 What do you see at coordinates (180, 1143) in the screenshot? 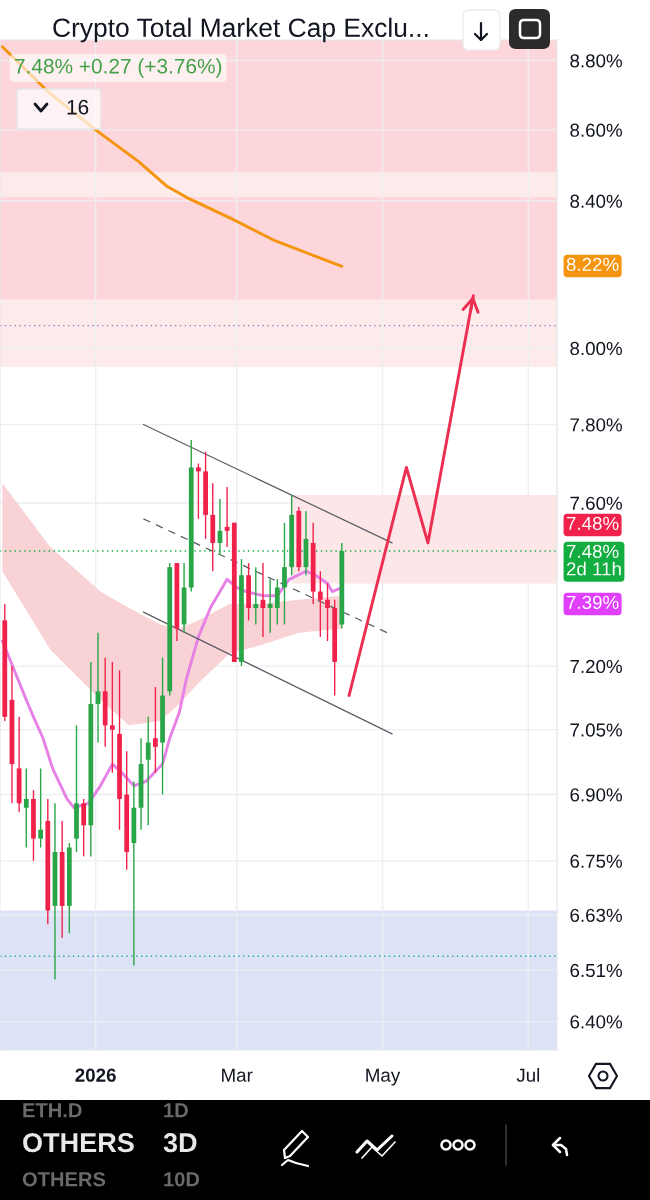
I see `text: 3D` at bounding box center [180, 1143].